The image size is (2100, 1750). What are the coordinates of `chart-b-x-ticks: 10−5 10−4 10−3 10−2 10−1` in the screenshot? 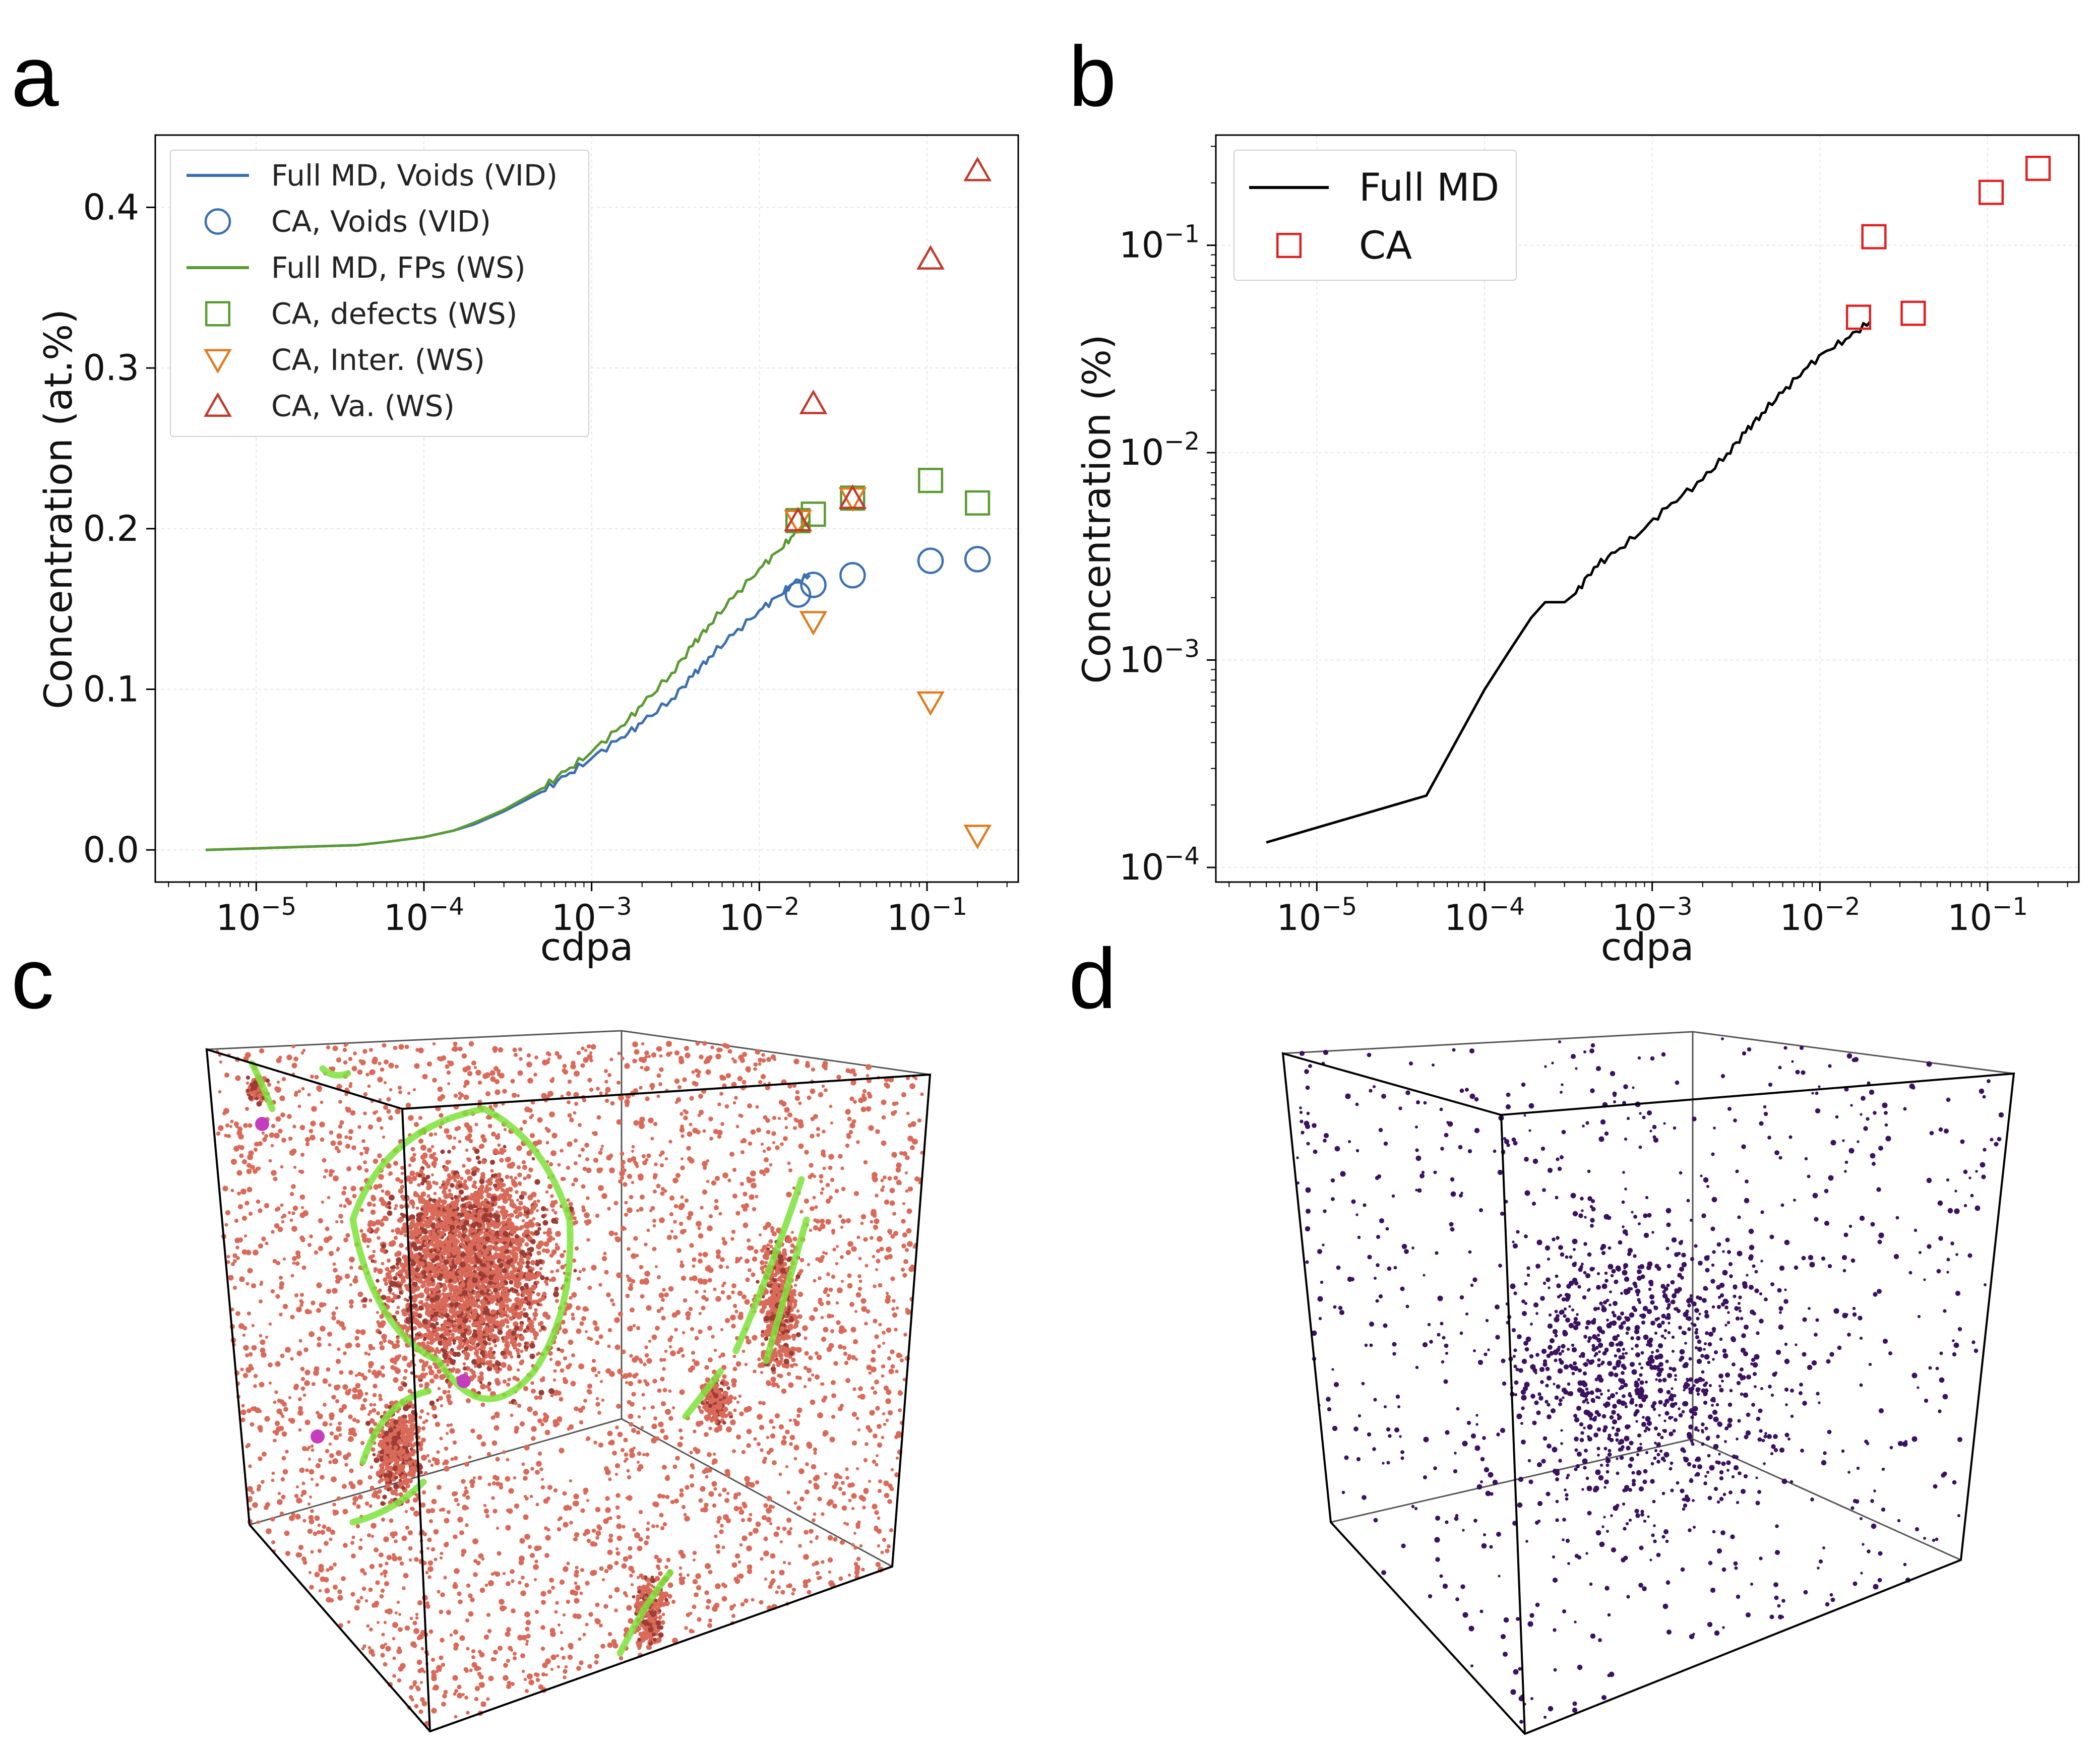 It's located at (1648, 910).